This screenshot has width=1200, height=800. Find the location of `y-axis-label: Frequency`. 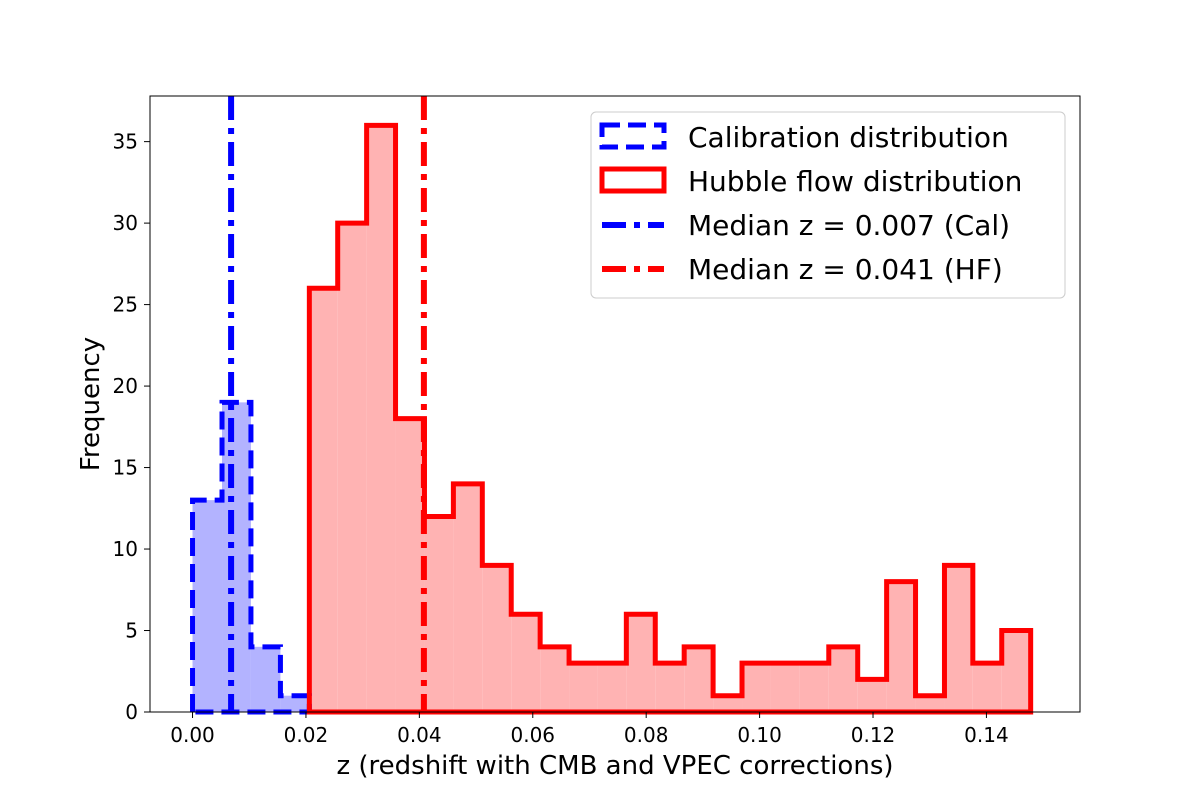

y-axis-label: Frequency is located at coordinates (91, 404).